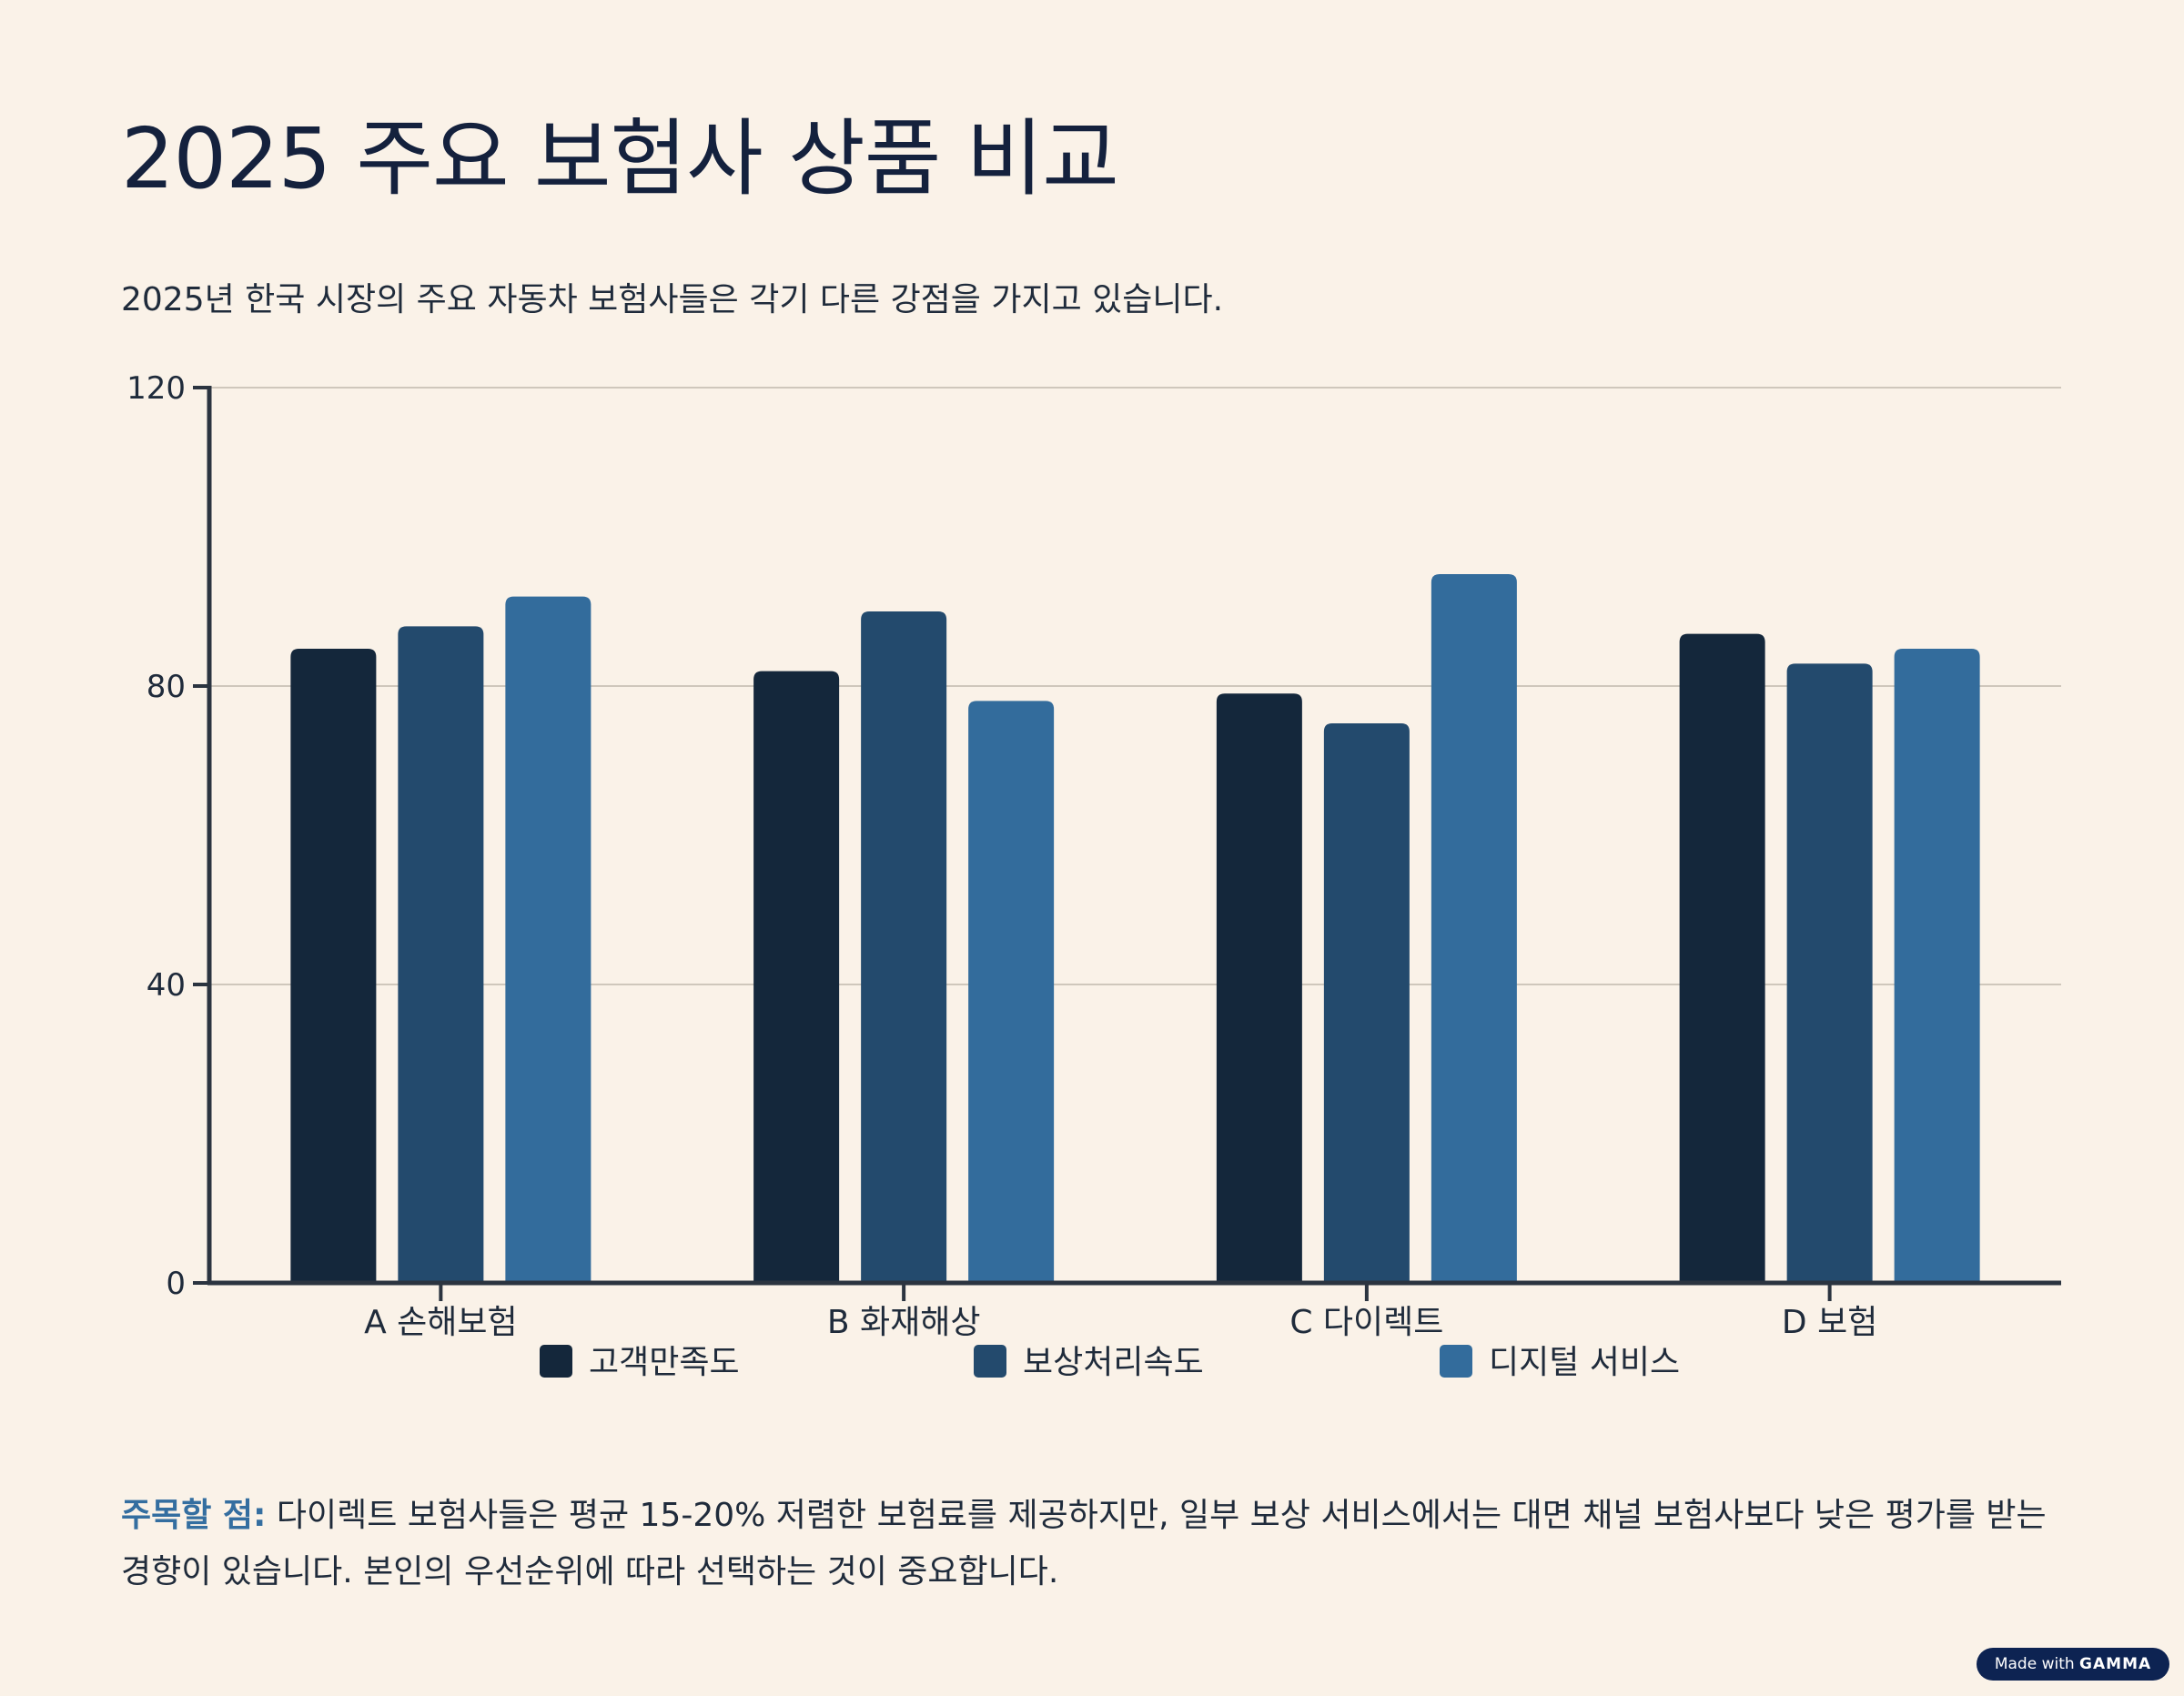  I want to click on x-tick-label-3: D 보험, so click(1830, 1322).